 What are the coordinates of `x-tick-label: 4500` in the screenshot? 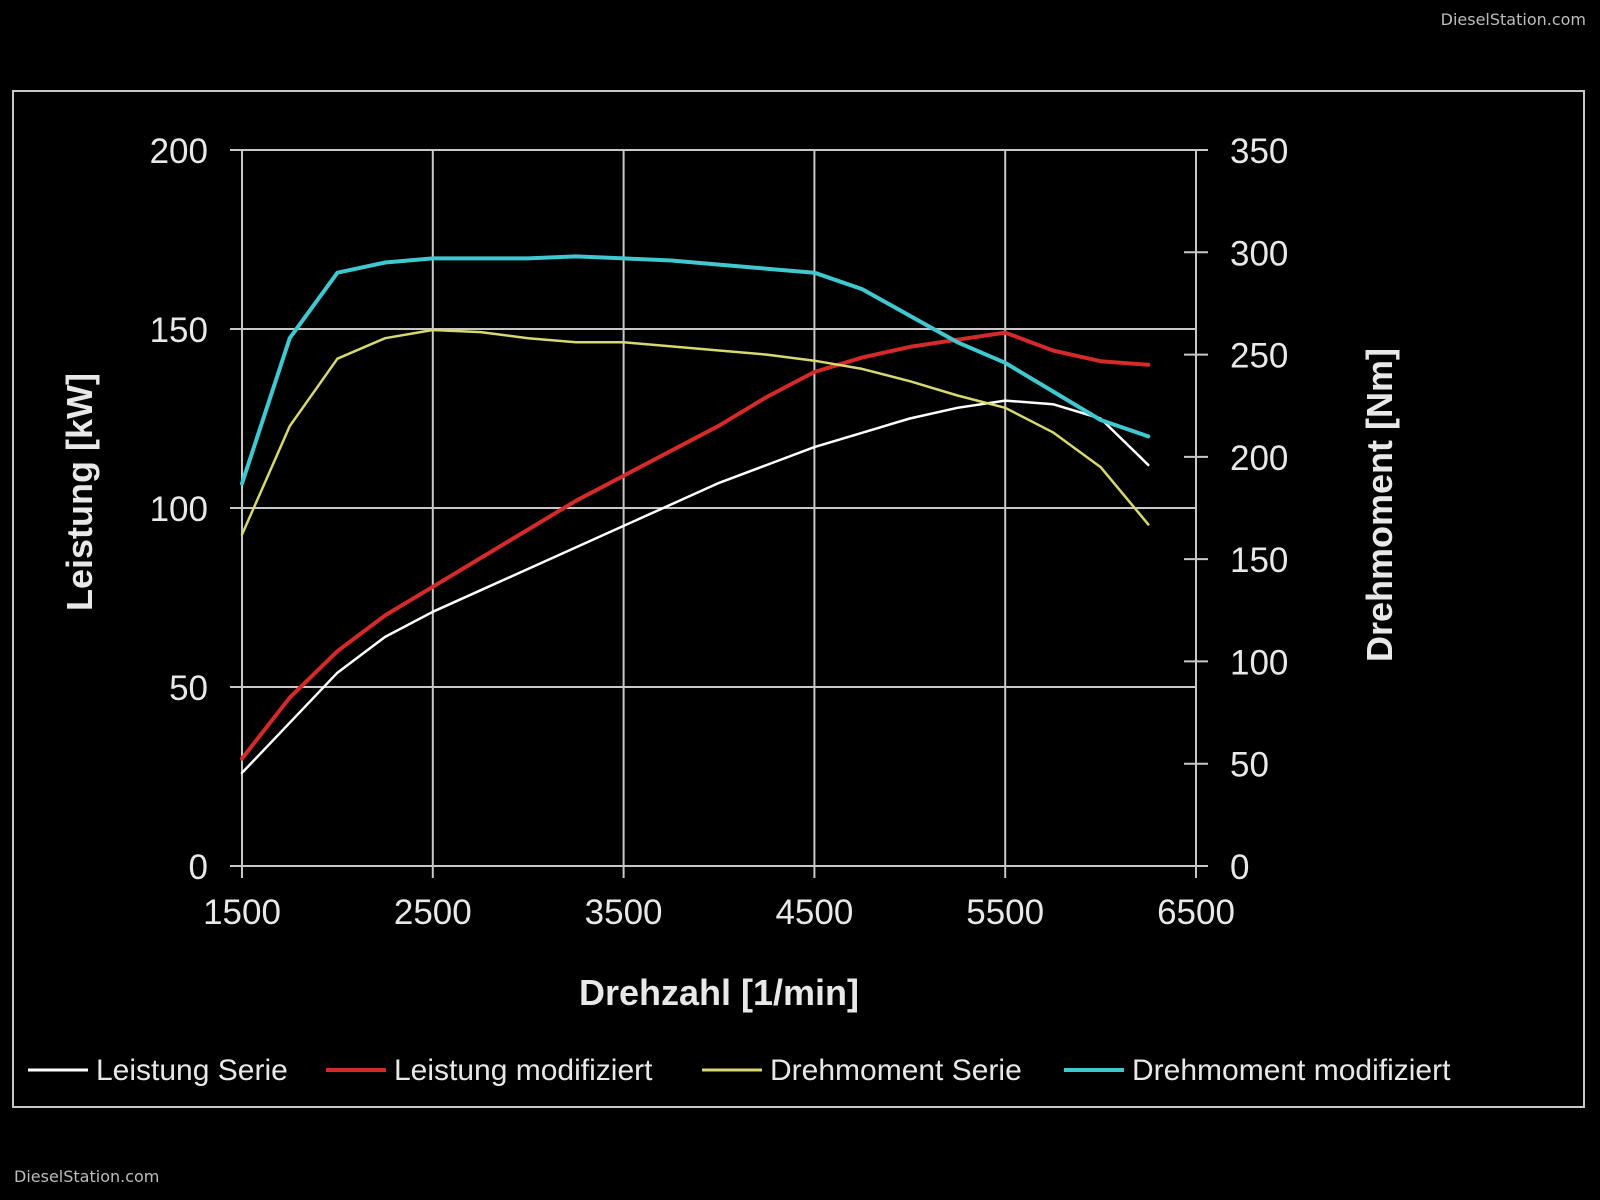 It's located at (814, 912).